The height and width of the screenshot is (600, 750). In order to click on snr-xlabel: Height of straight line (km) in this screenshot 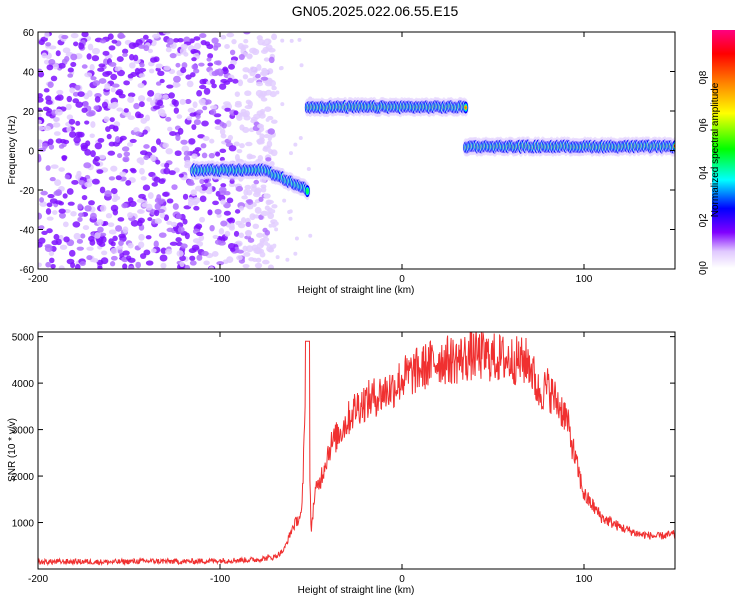, I will do `click(356, 590)`.